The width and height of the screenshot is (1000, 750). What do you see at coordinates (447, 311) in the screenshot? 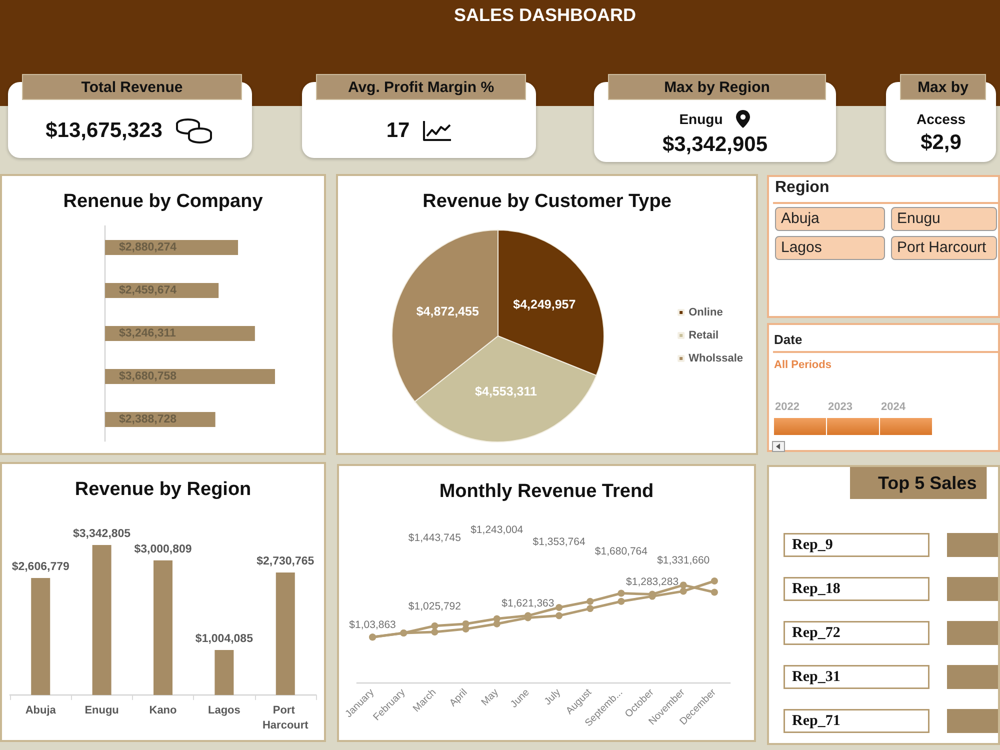
I see `data-label: $4,872,455` at bounding box center [447, 311].